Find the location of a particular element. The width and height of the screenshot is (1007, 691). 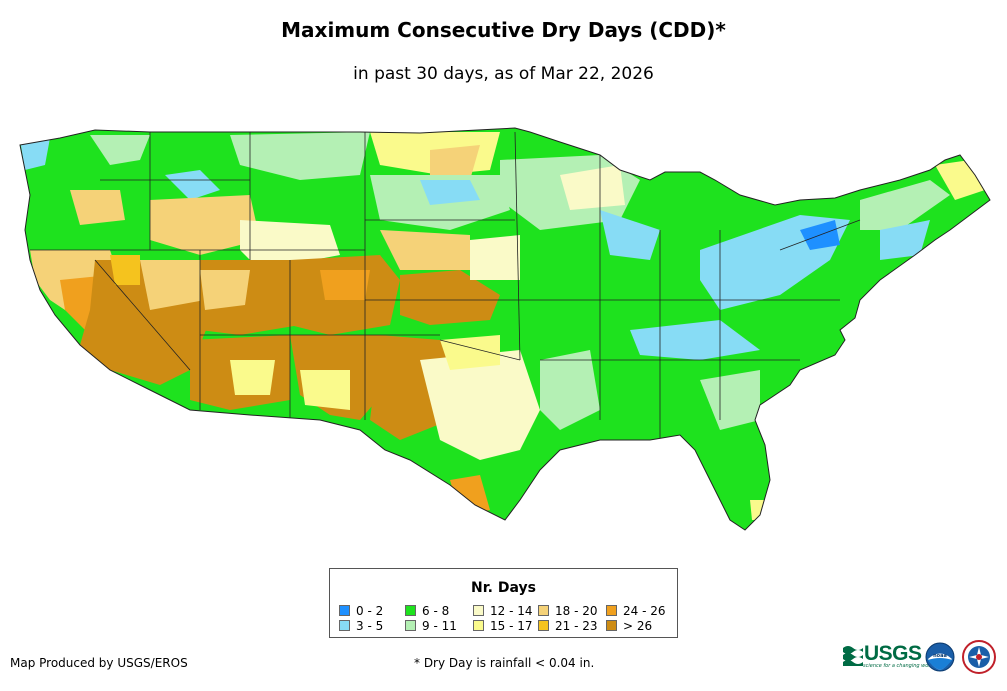

legend-label: > 26 is located at coordinates (638, 626).